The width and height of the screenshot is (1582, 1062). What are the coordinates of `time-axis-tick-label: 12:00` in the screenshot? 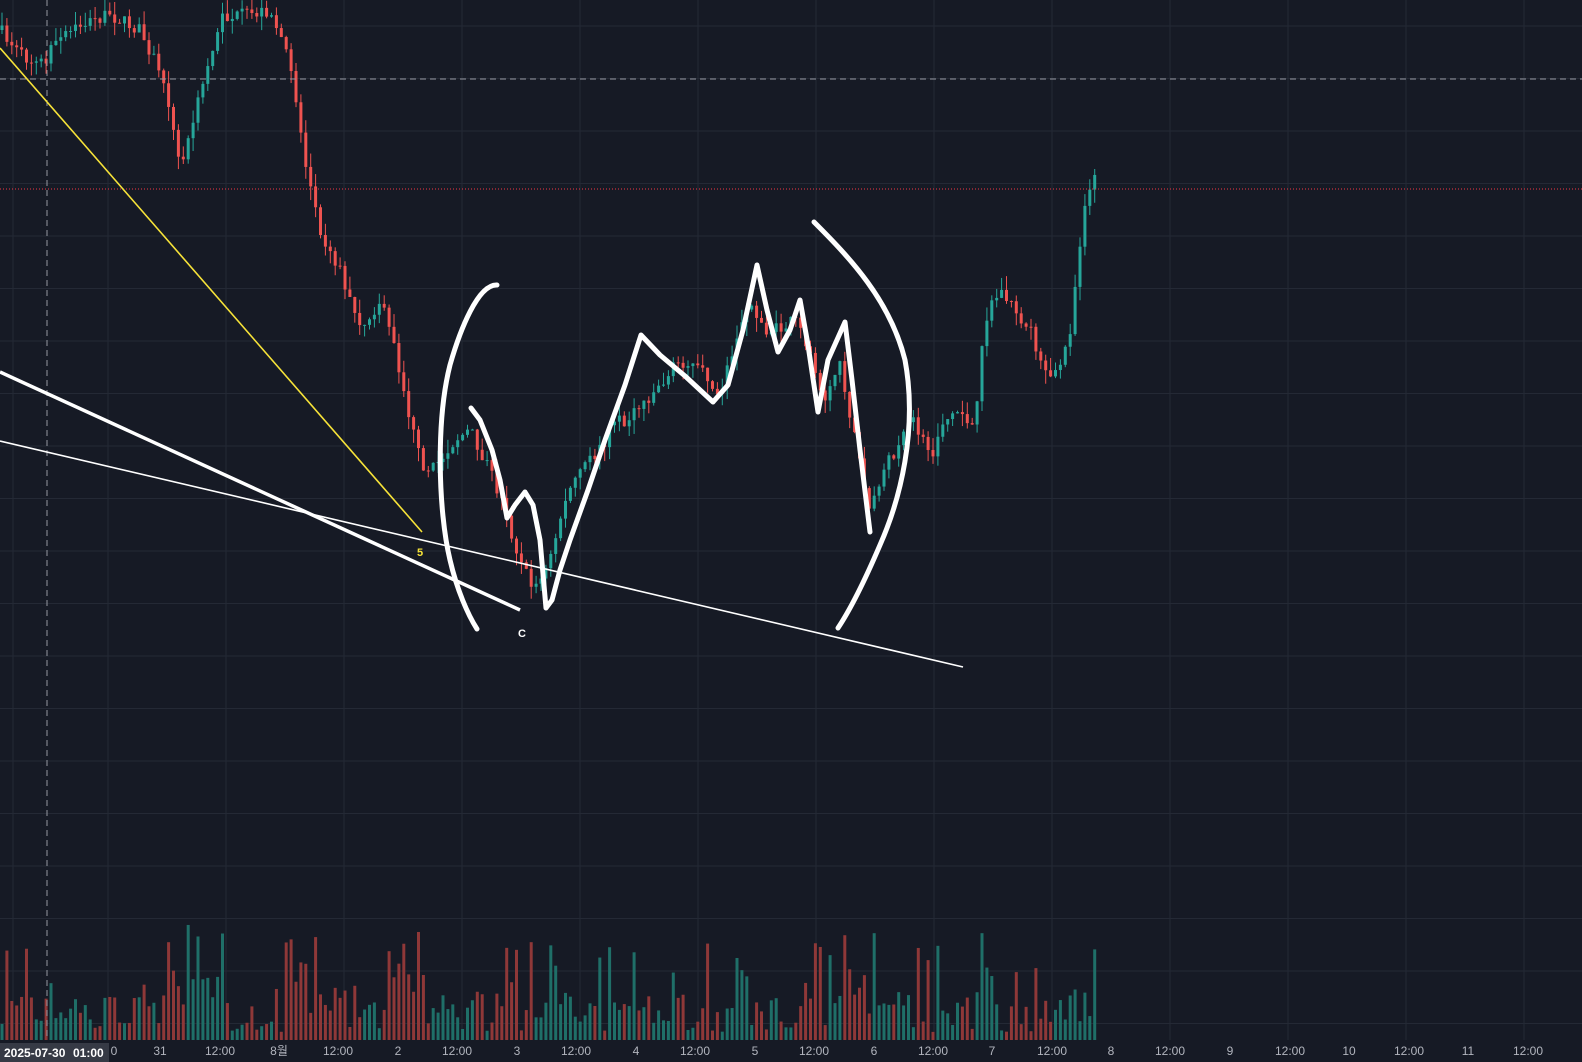 It's located at (1528, 1051).